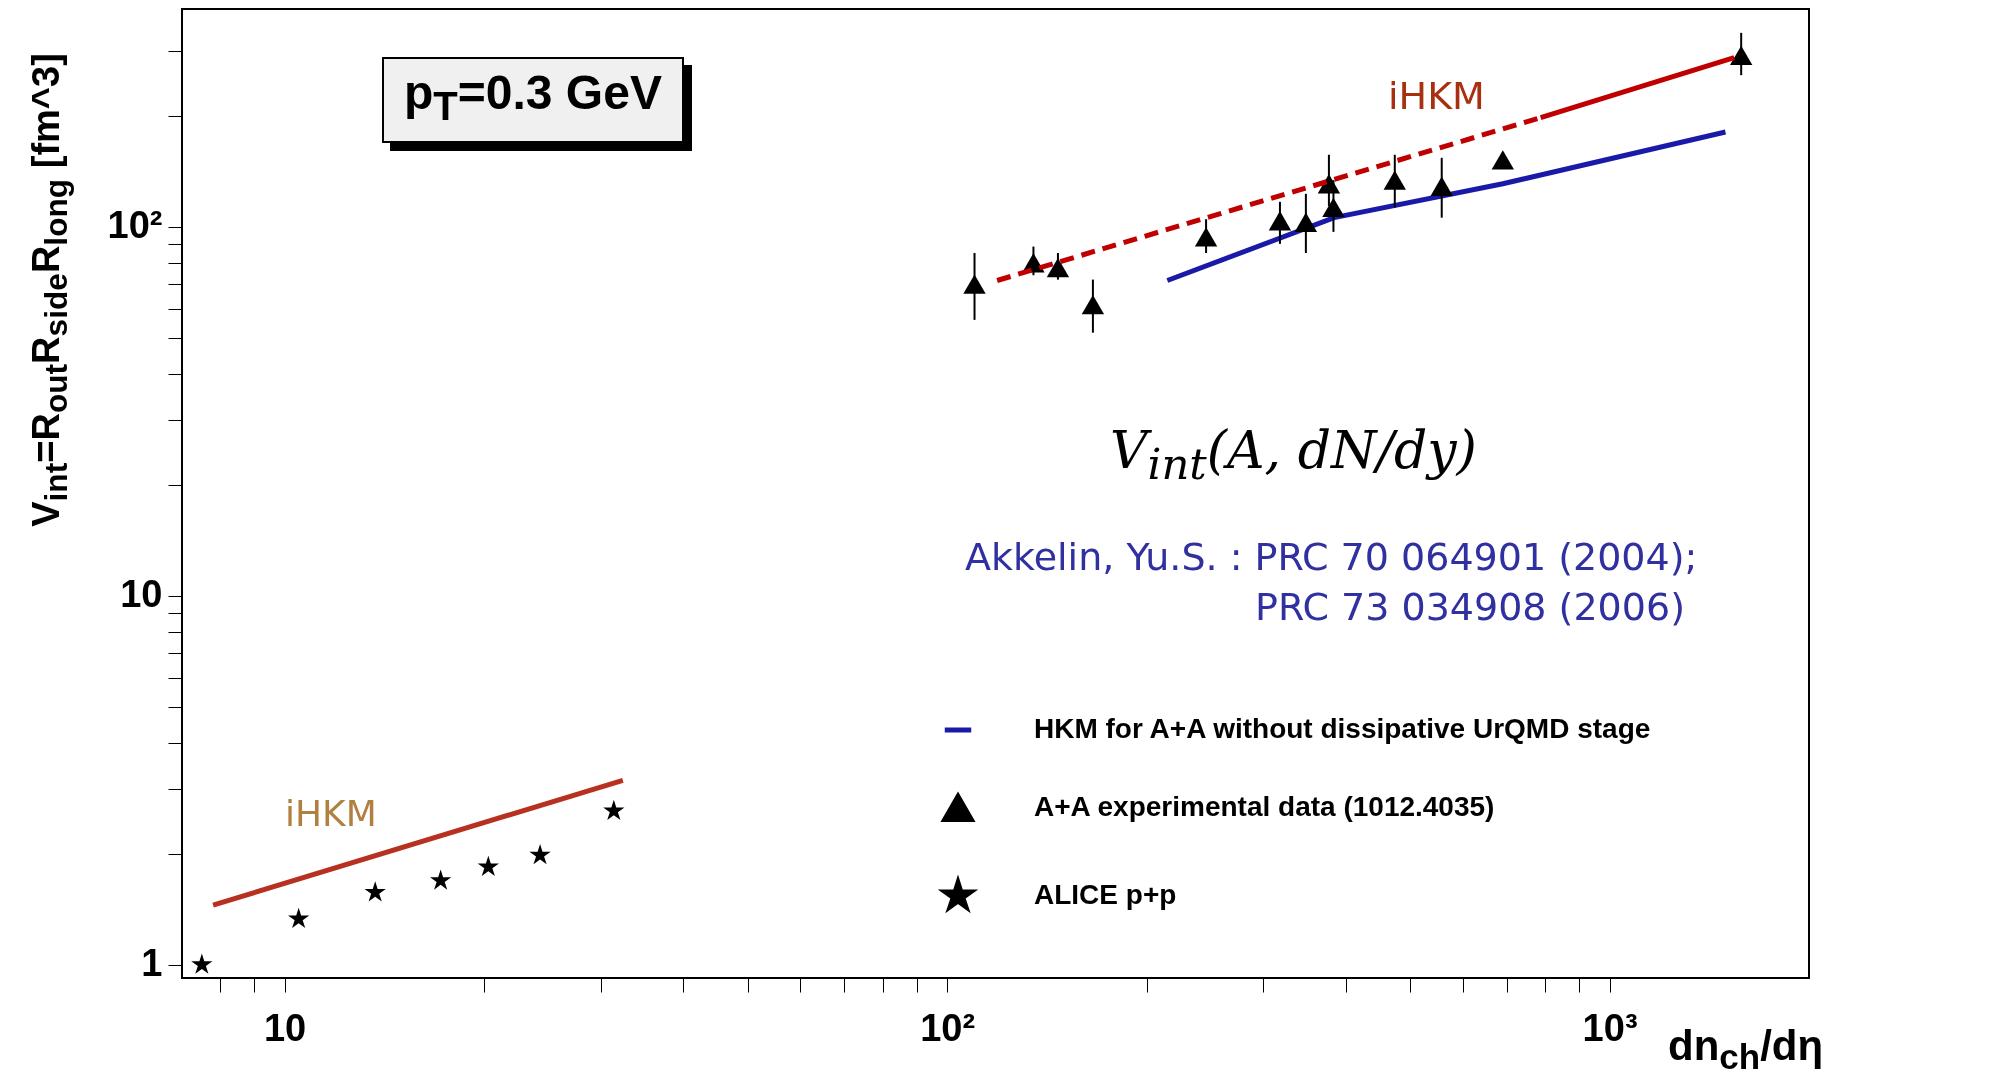 The image size is (1998, 1088). I want to click on annotation: V$_{int}$(A, dN/dy), so click(1293, 455).